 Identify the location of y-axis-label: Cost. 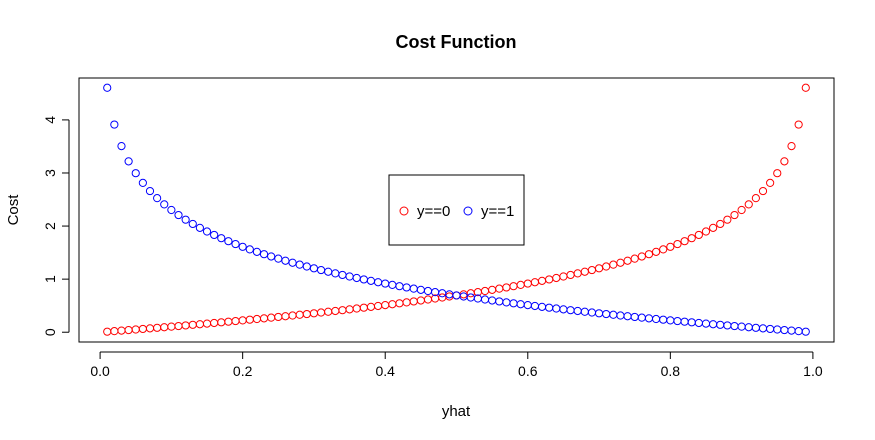
(13, 210).